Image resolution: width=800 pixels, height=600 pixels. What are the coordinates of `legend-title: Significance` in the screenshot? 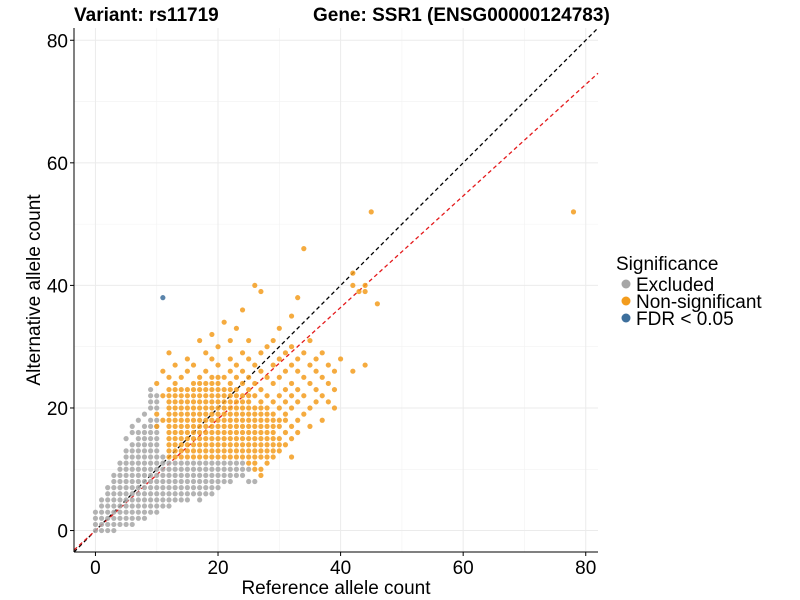 It's located at (667, 264).